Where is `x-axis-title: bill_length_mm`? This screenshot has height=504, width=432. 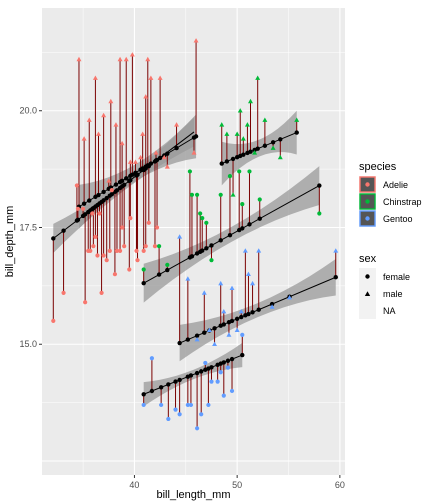
x-axis-title: bill_length_mm is located at coordinates (194, 495).